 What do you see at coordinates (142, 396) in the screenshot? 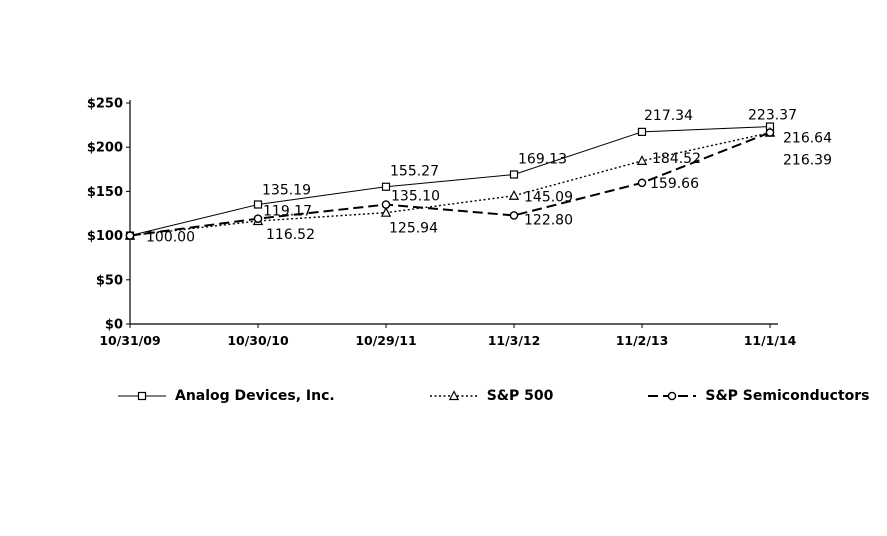
I see `solid-line-square-marker-icon` at bounding box center [142, 396].